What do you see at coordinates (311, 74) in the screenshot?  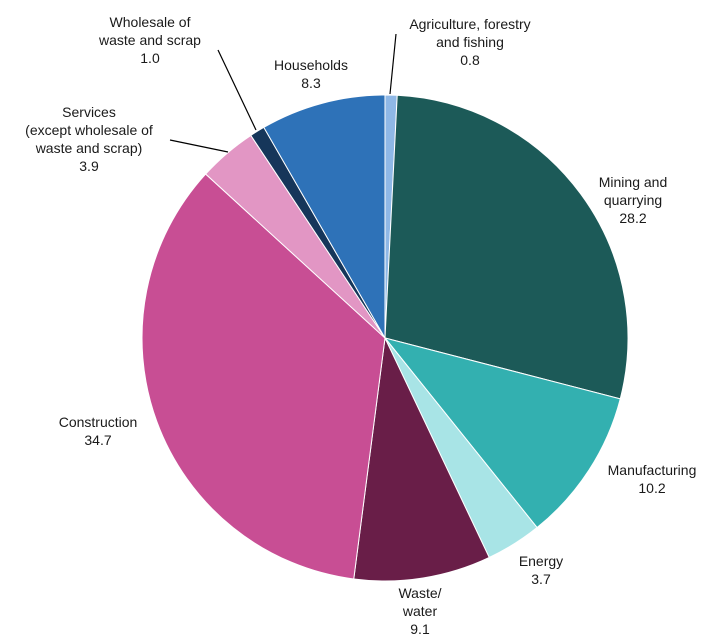 I see `slice-label: Households 8.3` at bounding box center [311, 74].